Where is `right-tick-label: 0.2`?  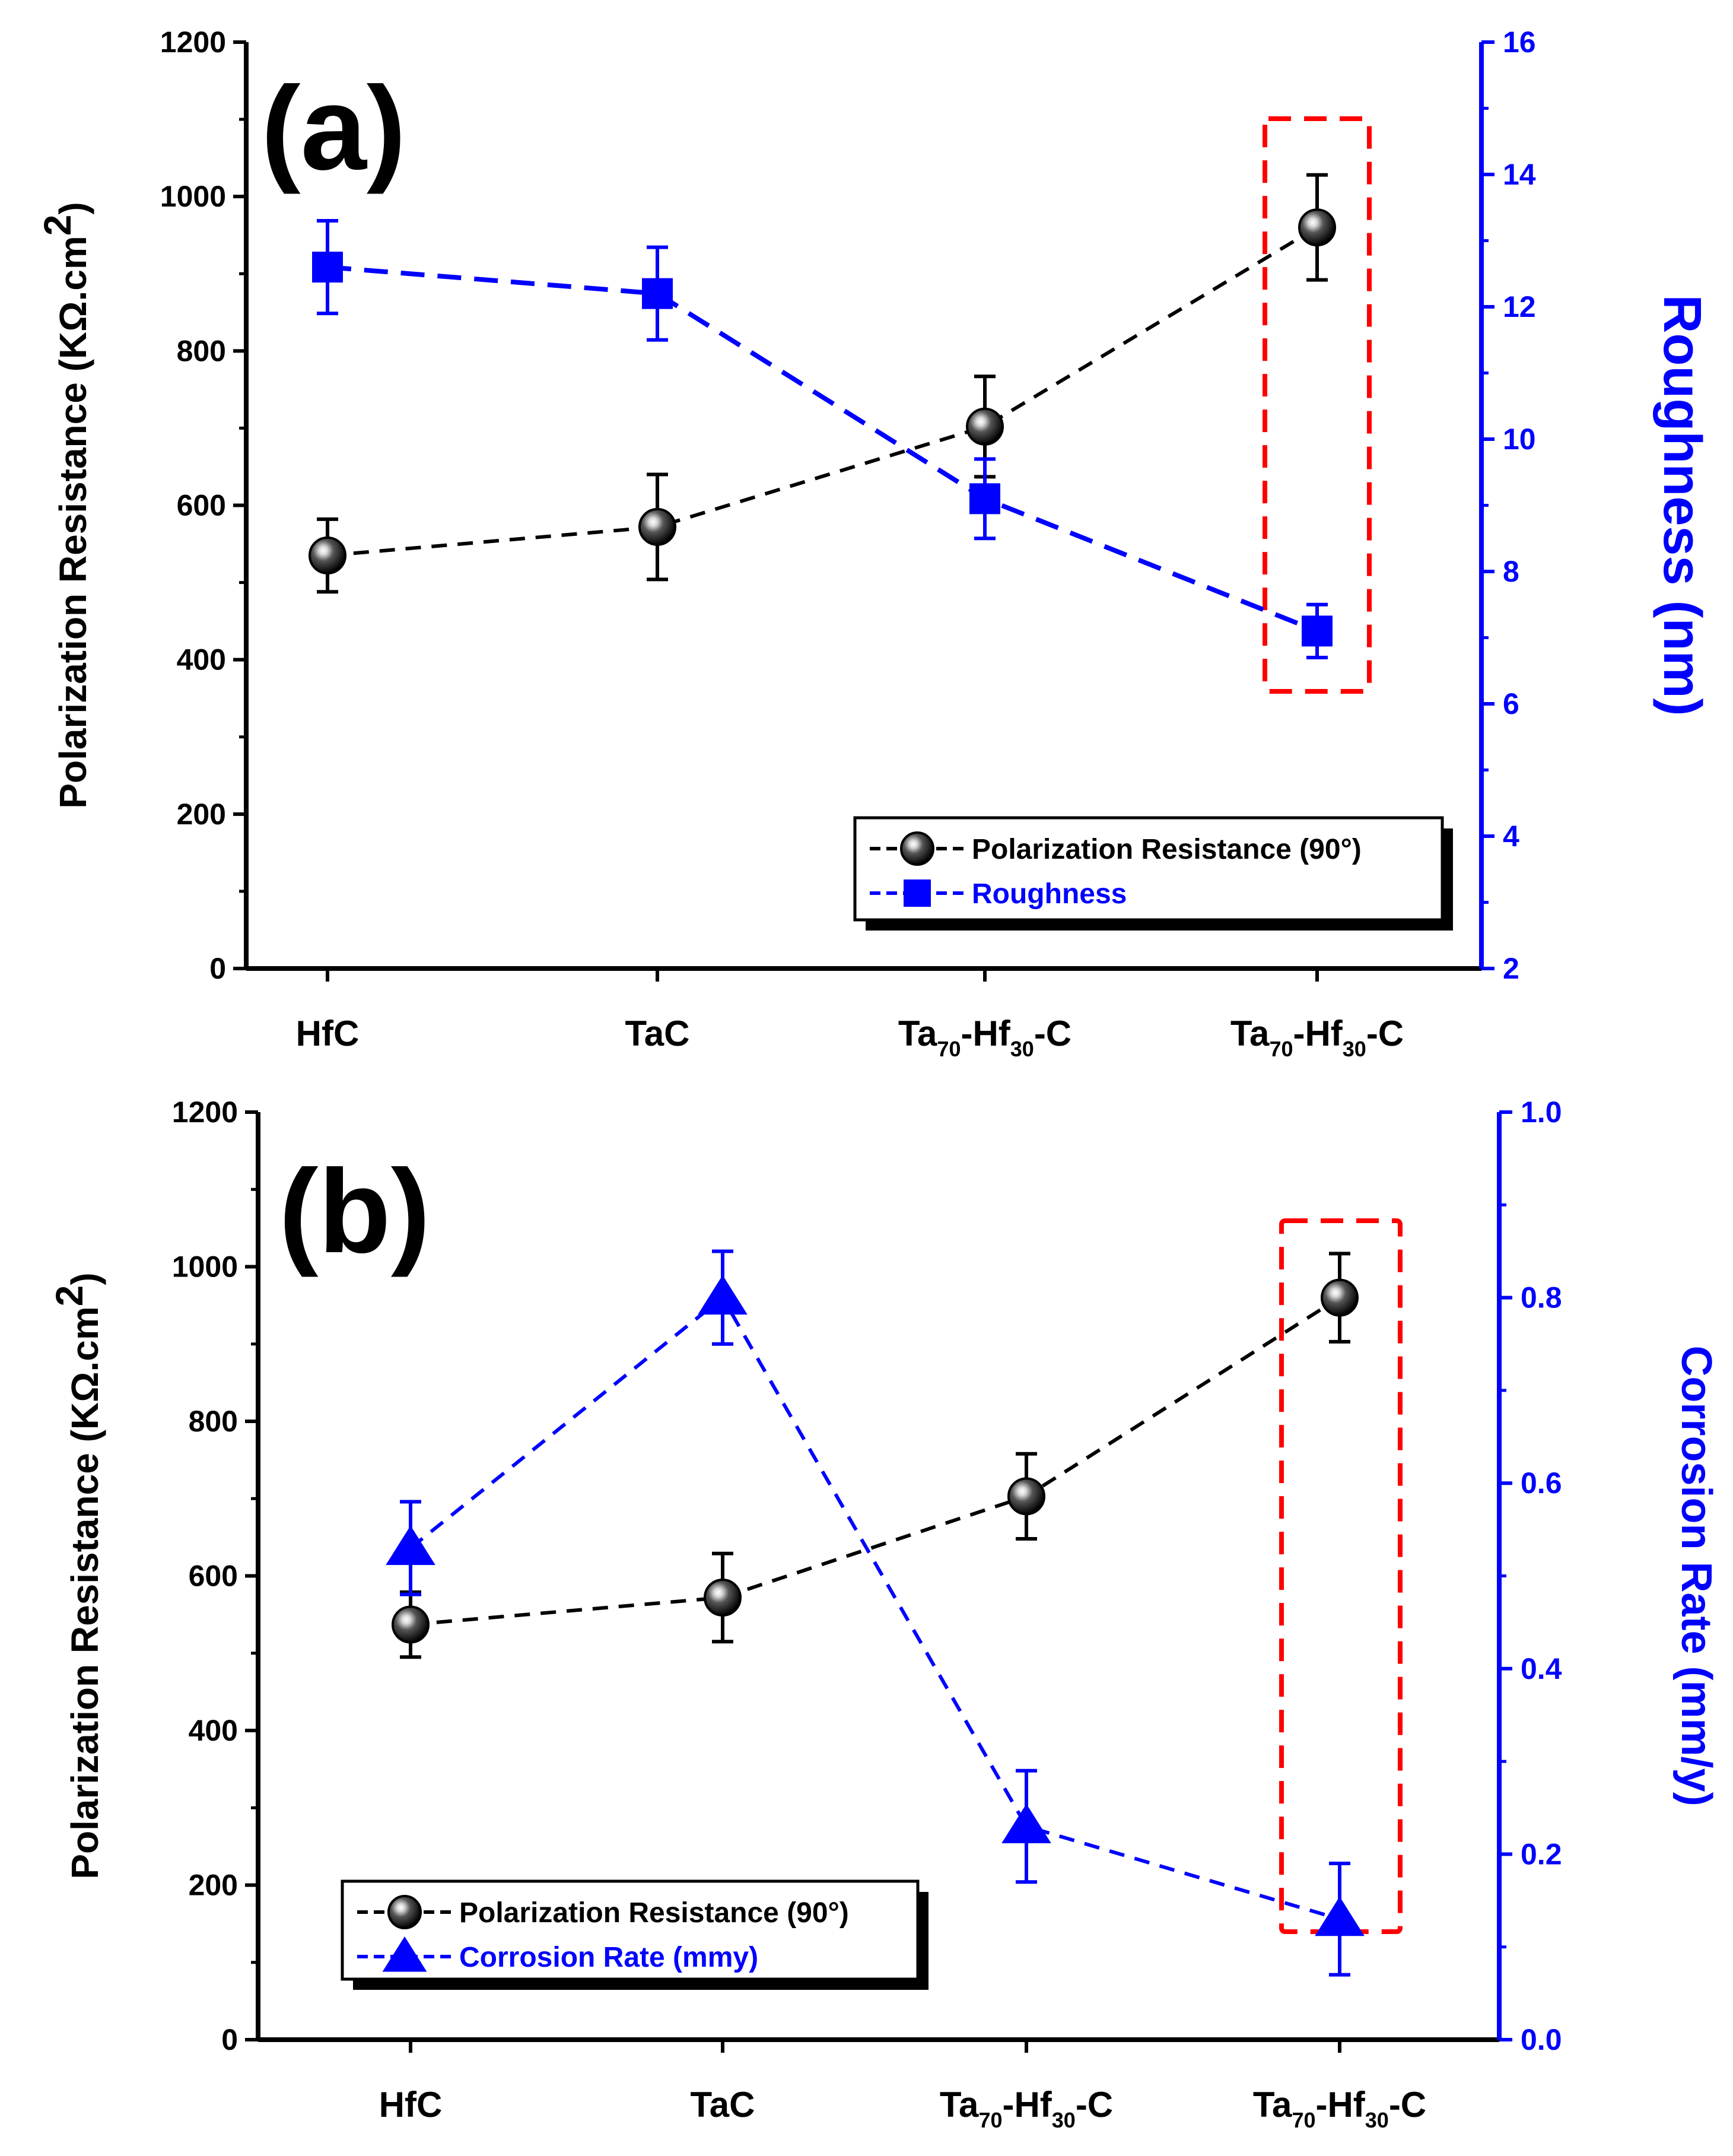 right-tick-label: 0.2 is located at coordinates (1542, 1854).